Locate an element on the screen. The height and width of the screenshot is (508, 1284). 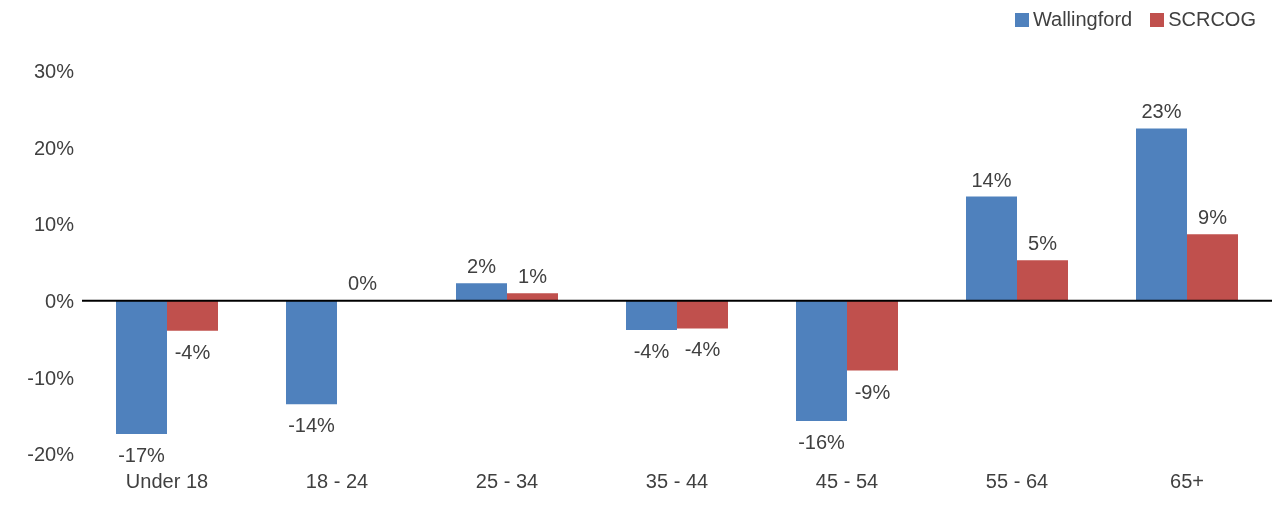
data-label: 14% is located at coordinates (991, 179).